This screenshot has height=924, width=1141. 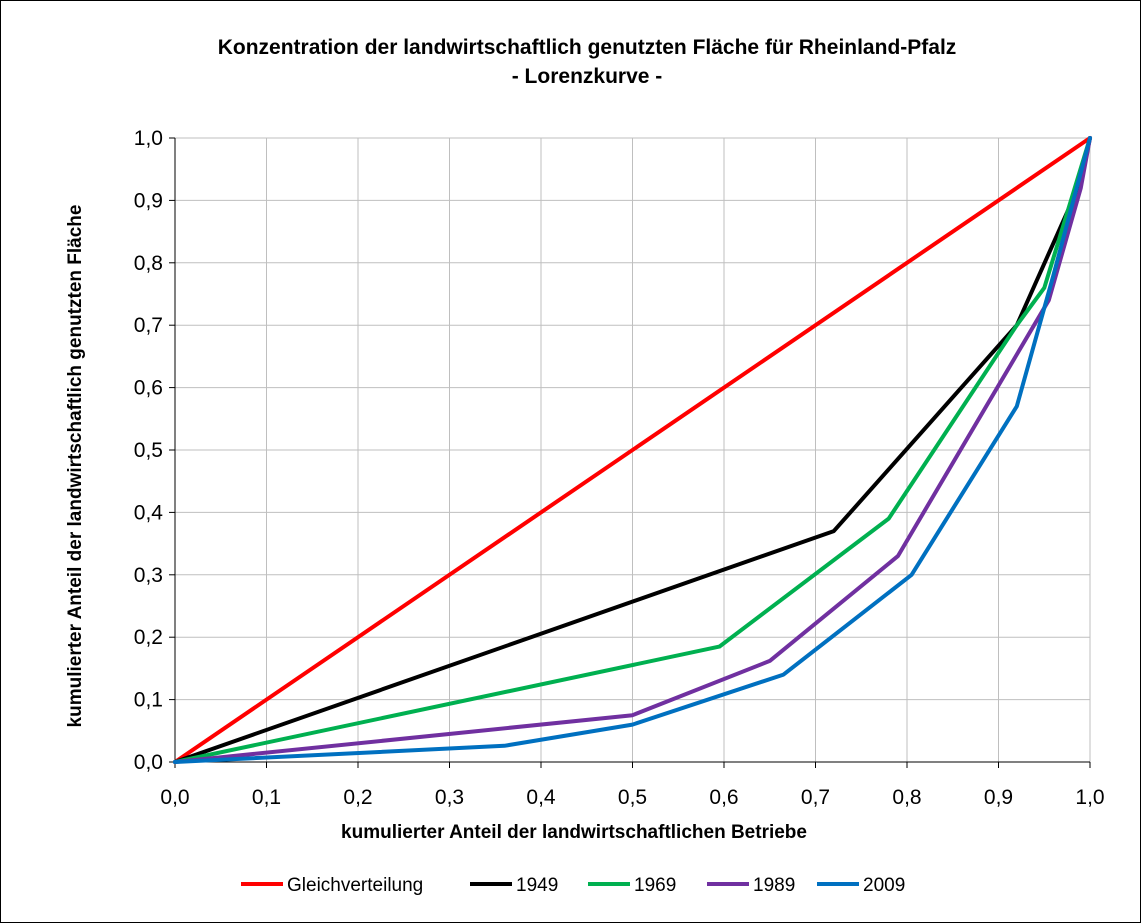 I want to click on x-tick-label: 0,1, so click(x=266, y=797).